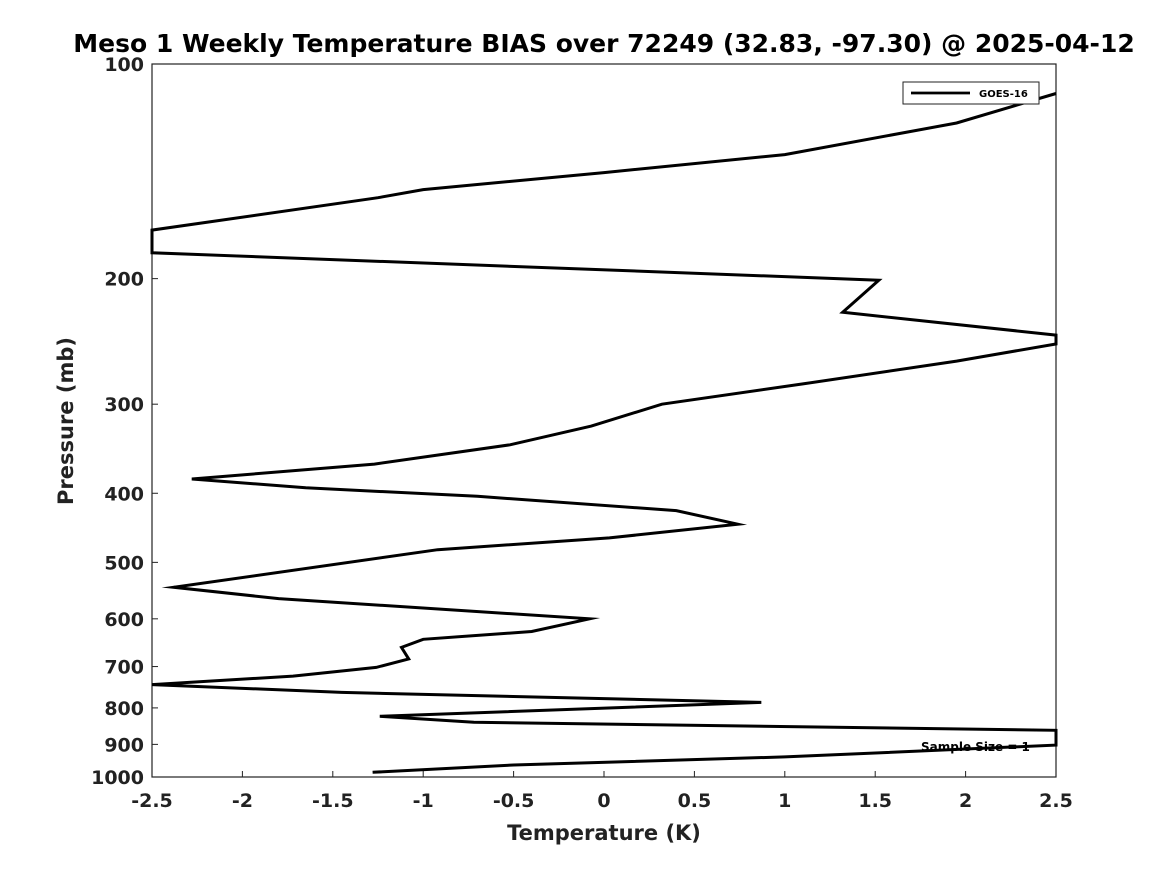 This screenshot has height=875, width=1167. What do you see at coordinates (124, 405) in the screenshot?
I see `y-tick-label: 300` at bounding box center [124, 405].